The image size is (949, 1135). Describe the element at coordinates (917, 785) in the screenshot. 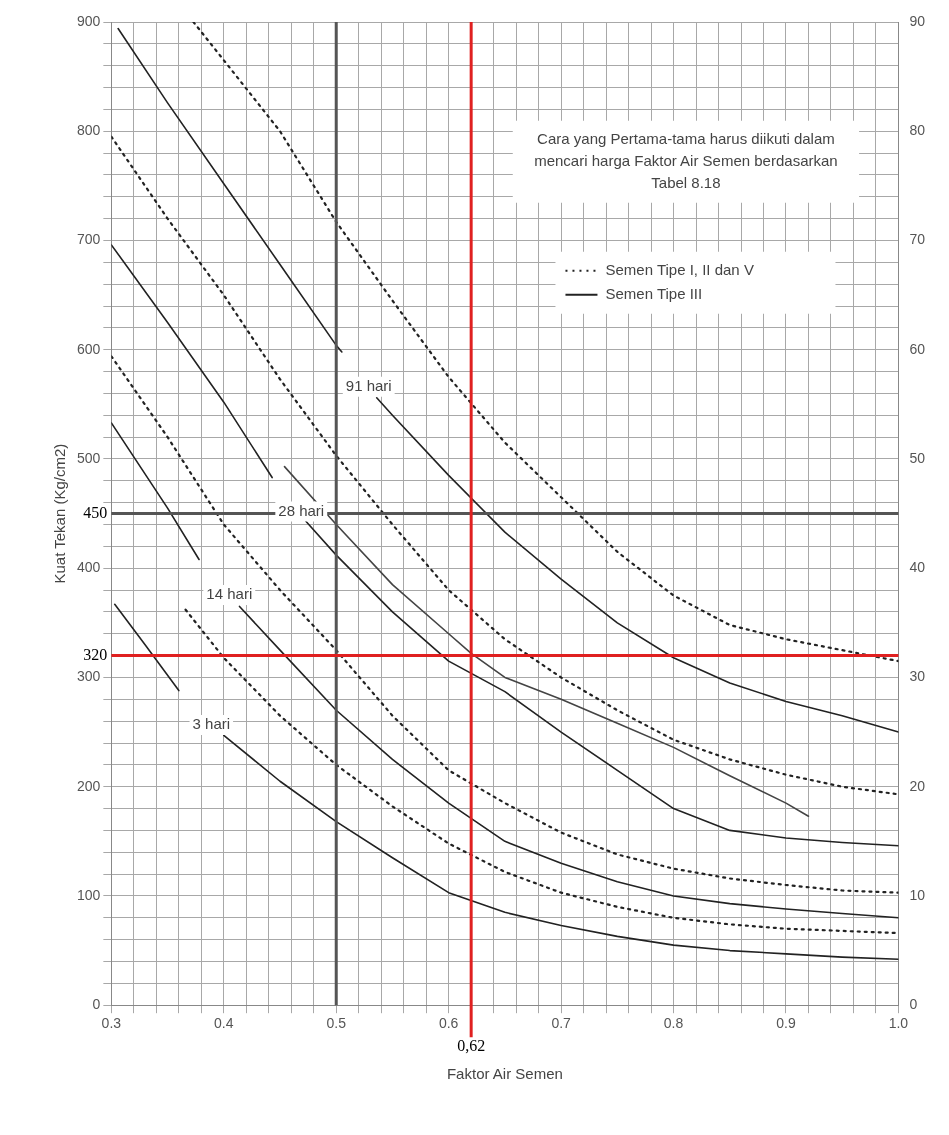

I see `y2-tick-label: 20` at that location.